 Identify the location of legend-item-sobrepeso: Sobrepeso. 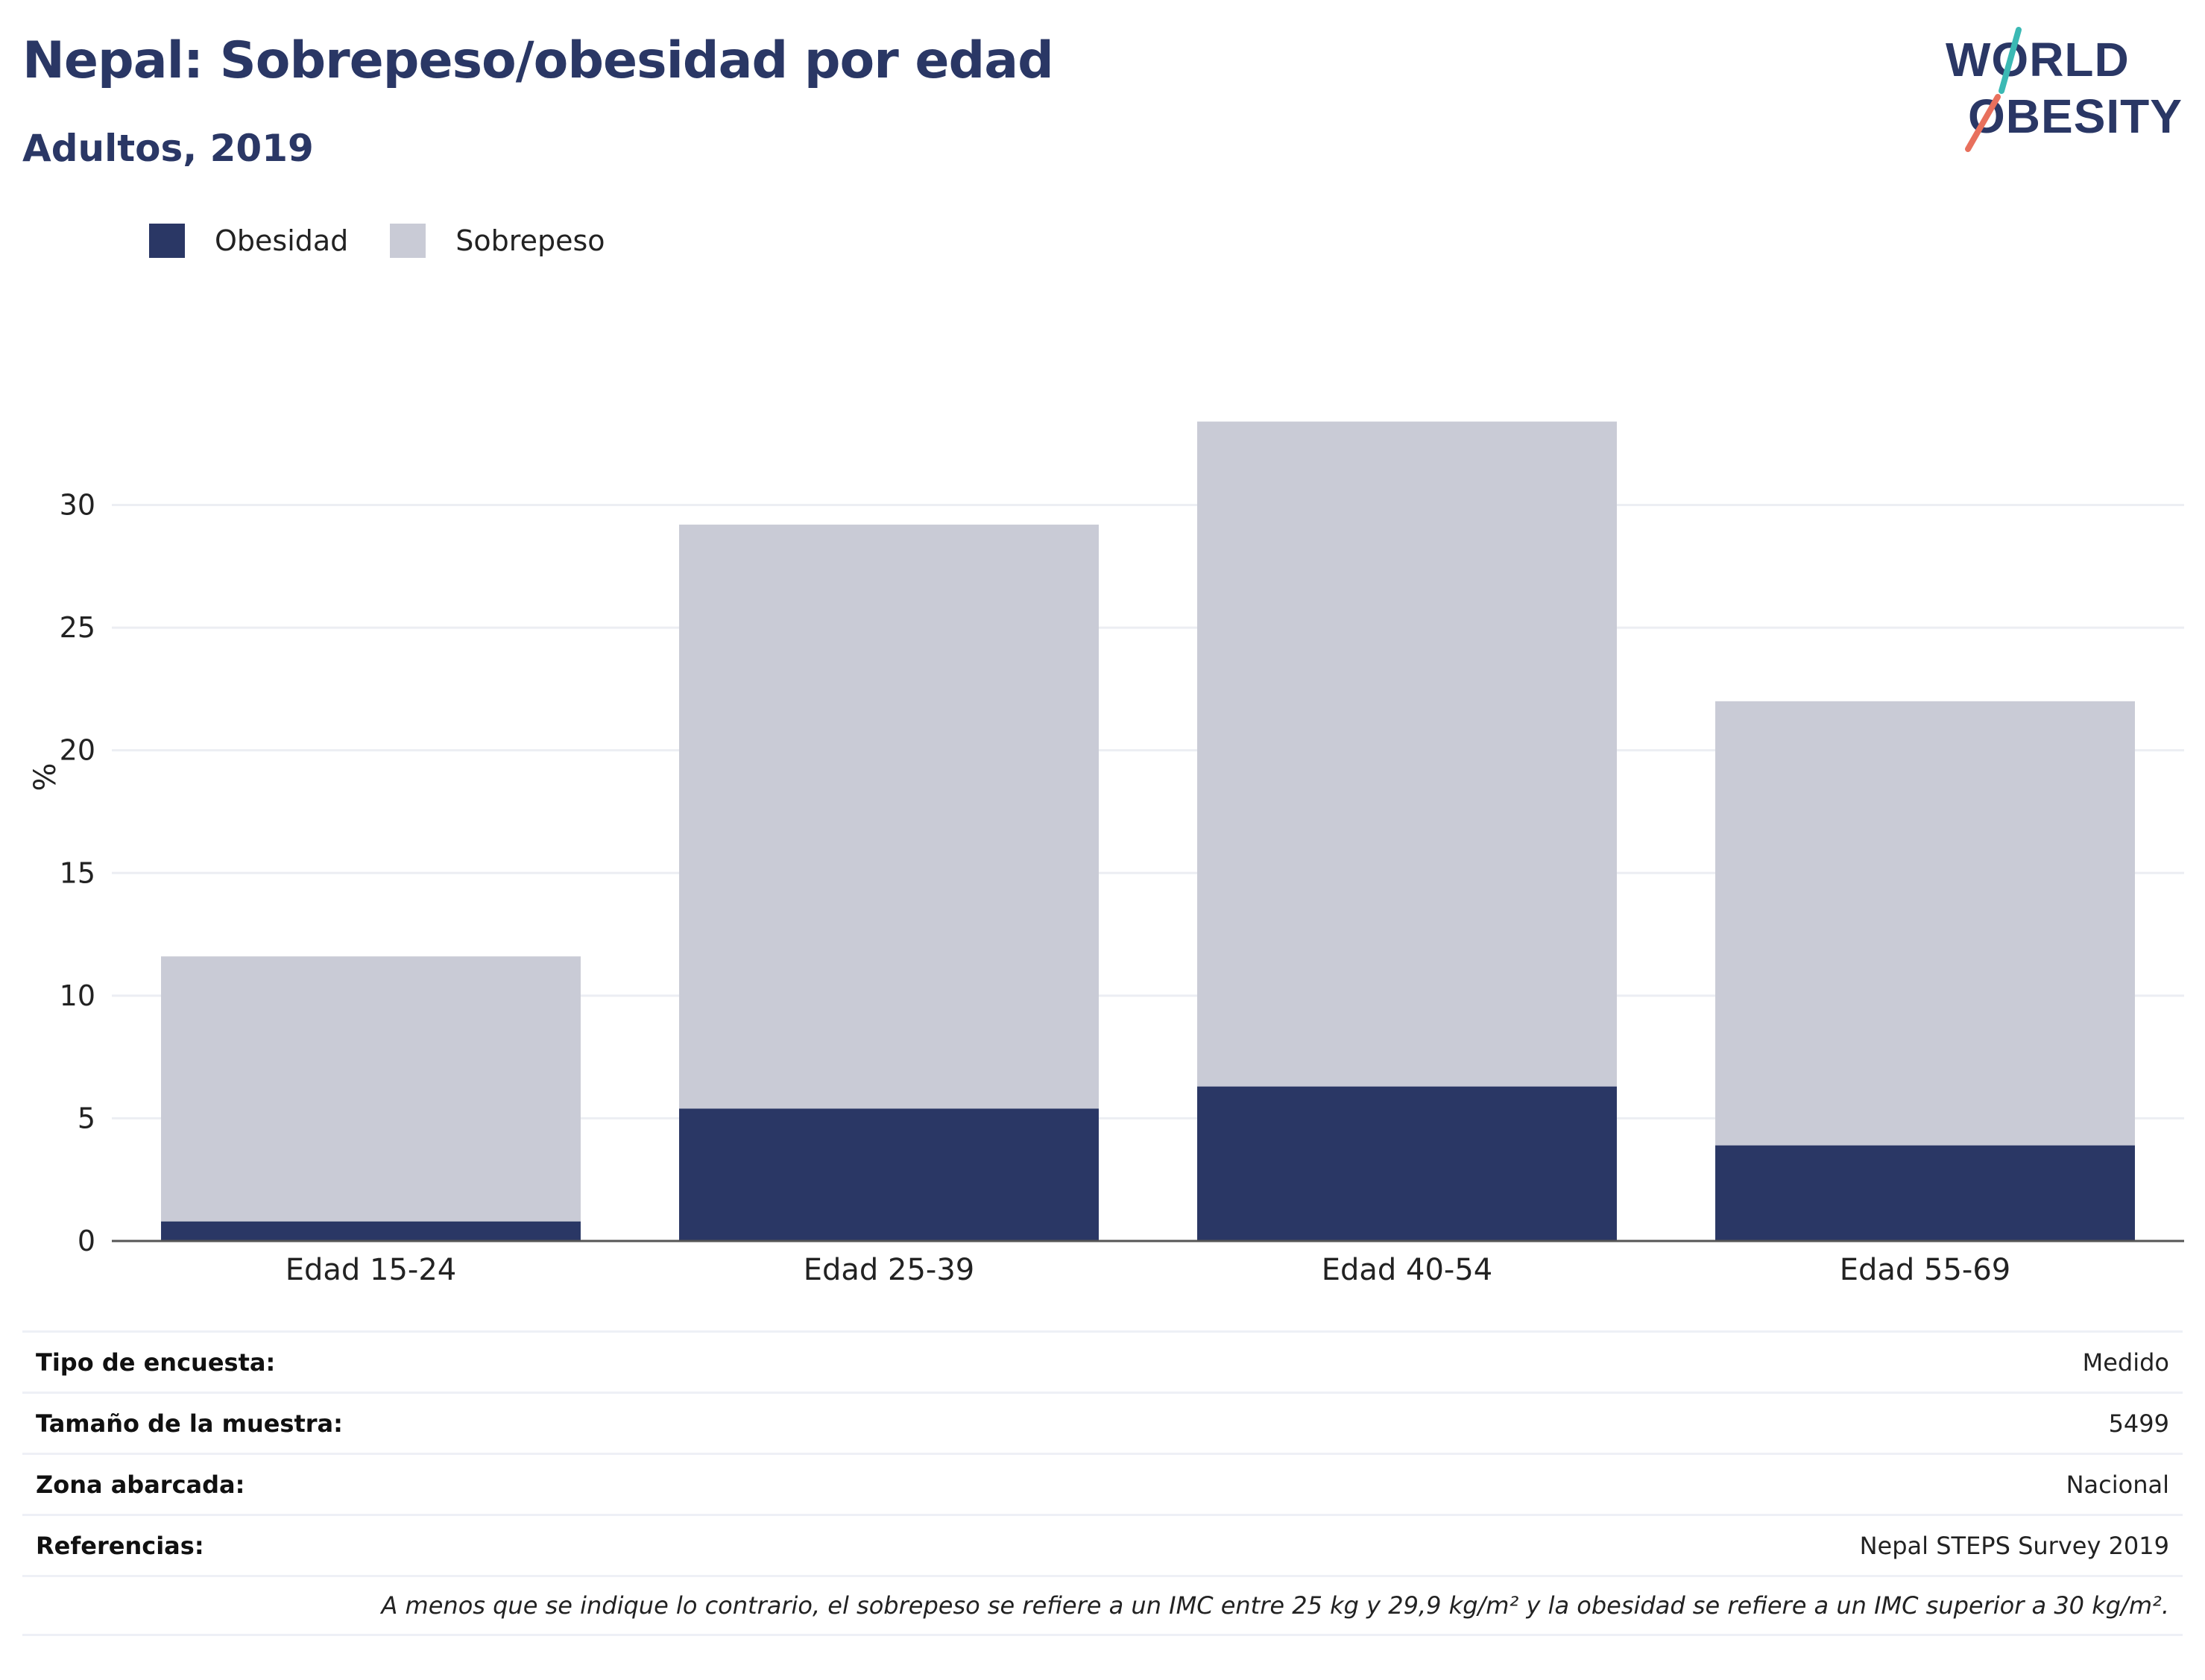
(497, 241).